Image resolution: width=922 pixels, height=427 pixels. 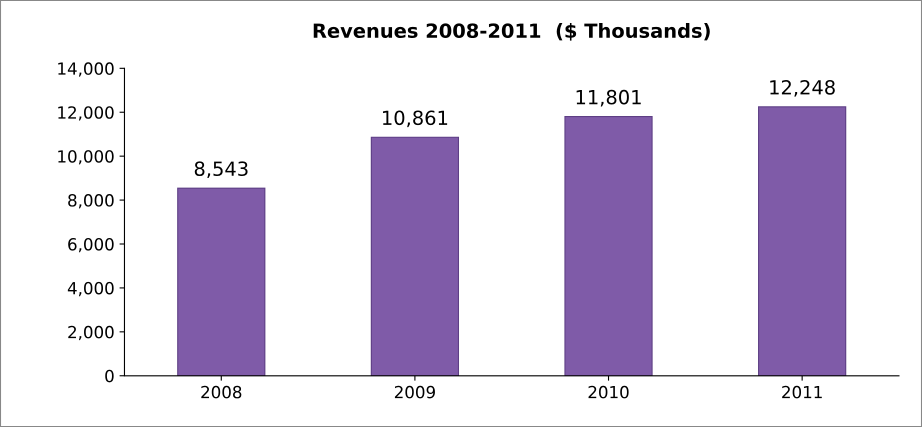 What do you see at coordinates (802, 392) in the screenshot?
I see `x-tick-label: 2011` at bounding box center [802, 392].